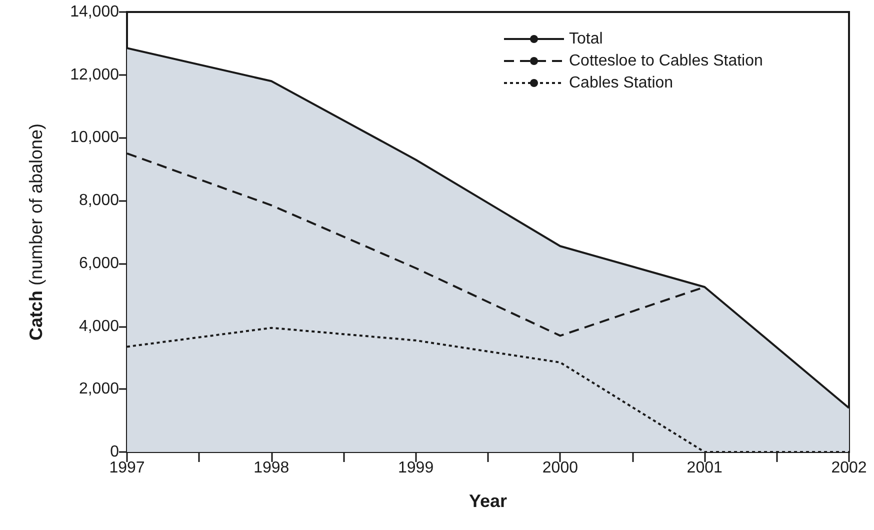  Describe the element at coordinates (416, 468) in the screenshot. I see `x-tick-label: 1999` at that location.